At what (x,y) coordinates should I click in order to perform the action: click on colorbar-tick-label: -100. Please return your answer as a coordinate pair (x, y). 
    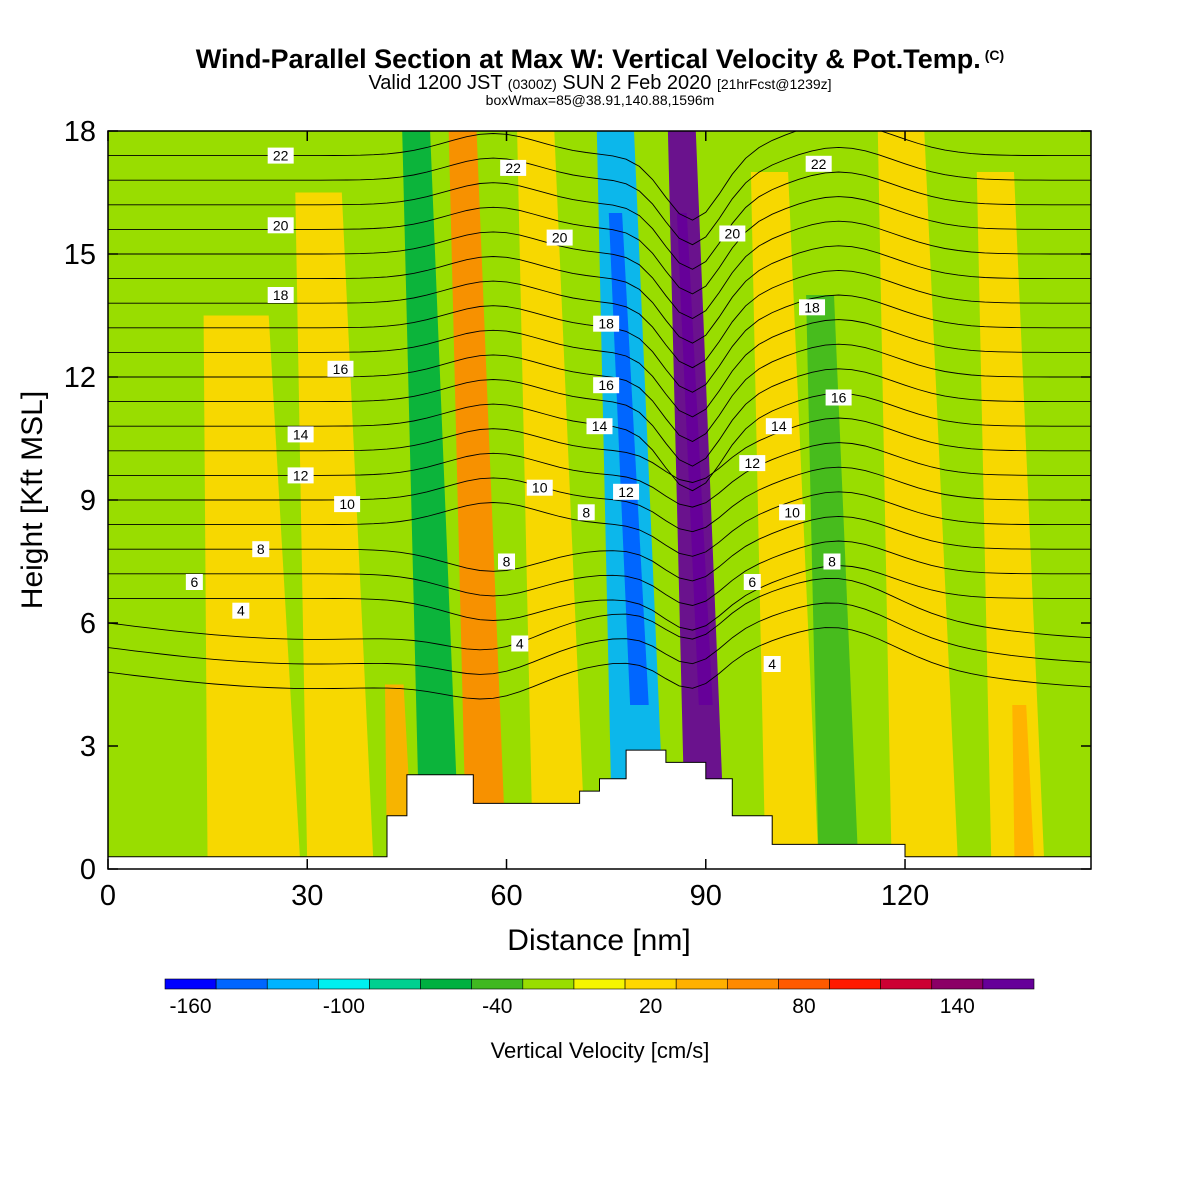
    Looking at the image, I should click on (344, 1006).